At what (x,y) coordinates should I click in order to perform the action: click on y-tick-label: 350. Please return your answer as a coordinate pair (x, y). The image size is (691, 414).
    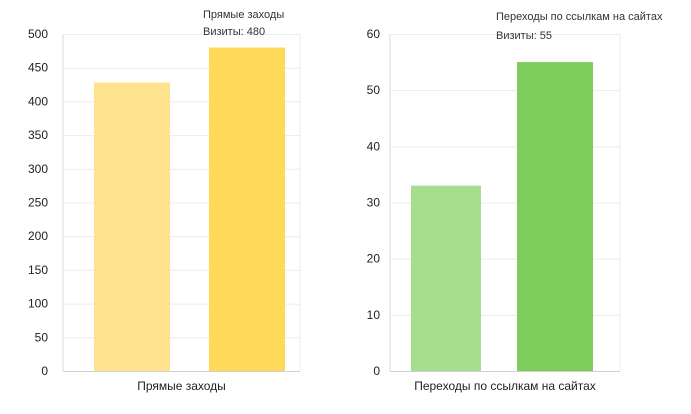
    Looking at the image, I should click on (38, 135).